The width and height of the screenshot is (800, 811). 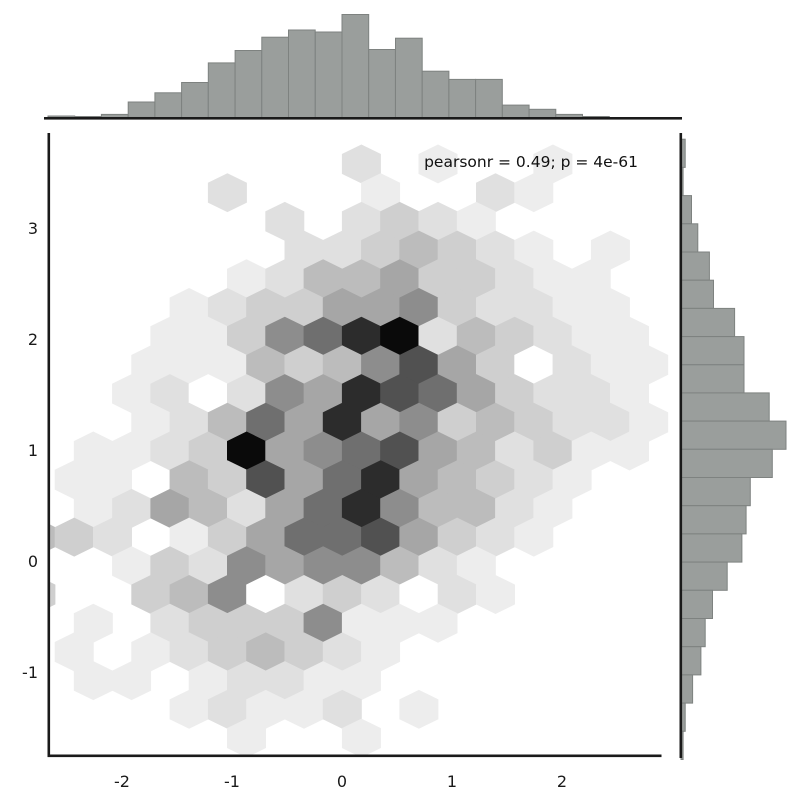 What do you see at coordinates (33, 339) in the screenshot?
I see `y-tick-label: 2` at bounding box center [33, 339].